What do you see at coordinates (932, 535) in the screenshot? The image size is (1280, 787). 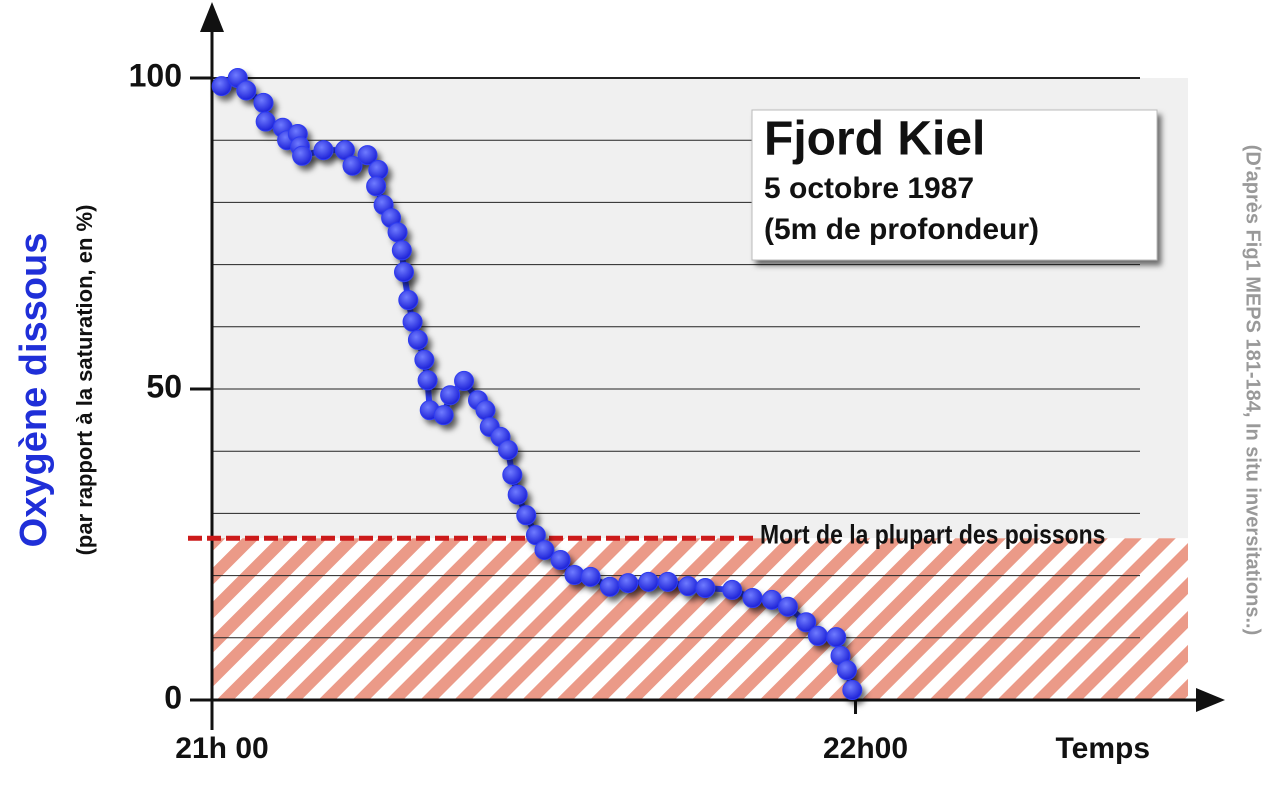 I see `threshold-label: Mort de la plupart des poissons` at bounding box center [932, 535].